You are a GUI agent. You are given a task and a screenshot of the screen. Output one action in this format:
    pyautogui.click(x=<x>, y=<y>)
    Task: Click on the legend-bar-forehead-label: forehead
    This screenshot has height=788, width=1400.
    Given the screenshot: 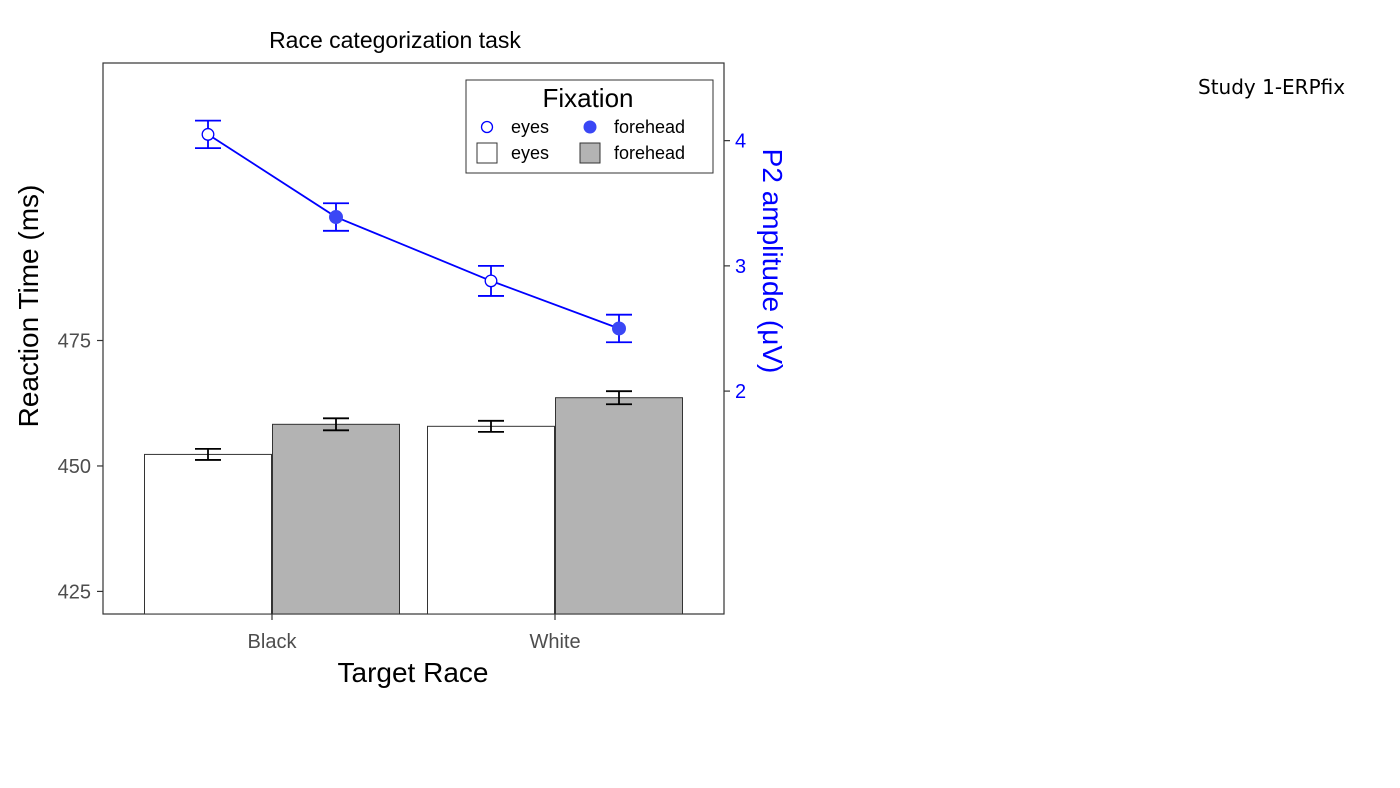 What is the action you would take?
    pyautogui.click(x=649, y=153)
    